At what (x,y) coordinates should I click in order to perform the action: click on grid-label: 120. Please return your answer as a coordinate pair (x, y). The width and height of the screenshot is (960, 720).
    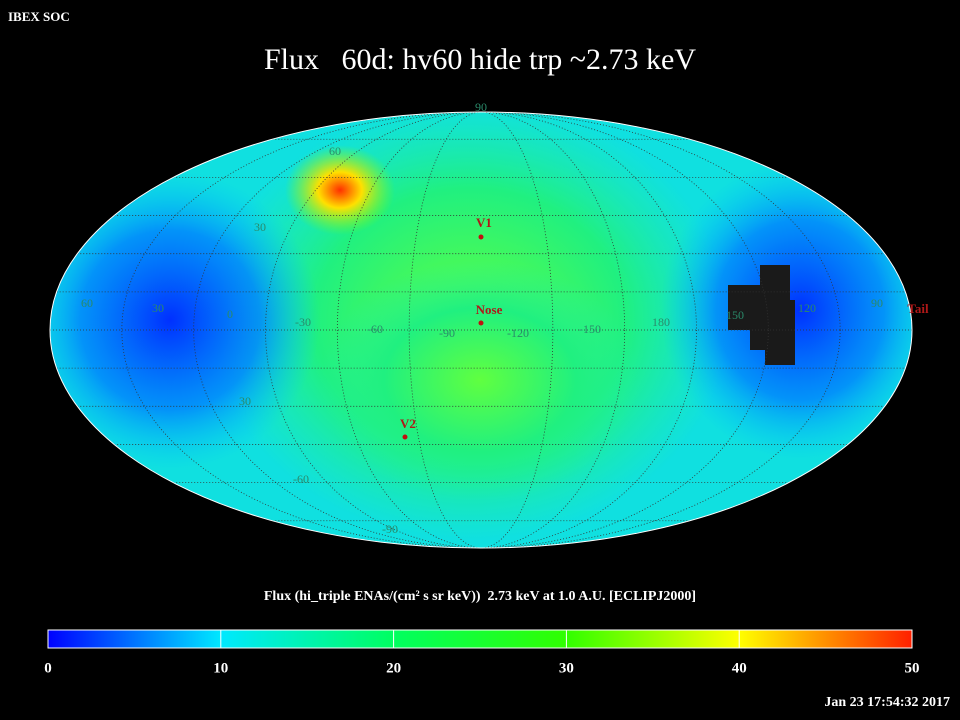
    Looking at the image, I should click on (807, 308).